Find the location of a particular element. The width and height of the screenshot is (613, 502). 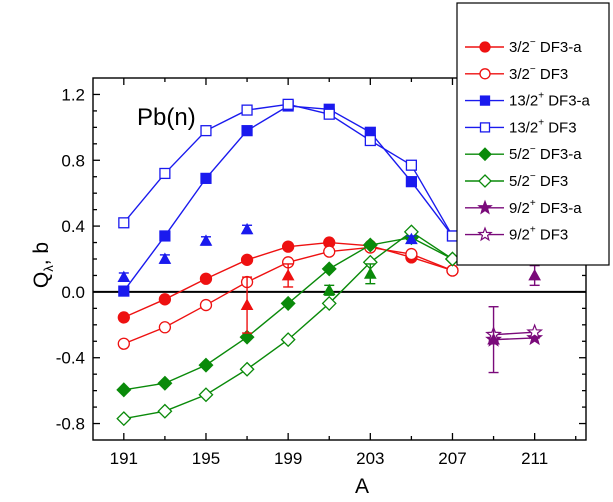

legend-label: 5/2− DF3 is located at coordinates (538, 180).